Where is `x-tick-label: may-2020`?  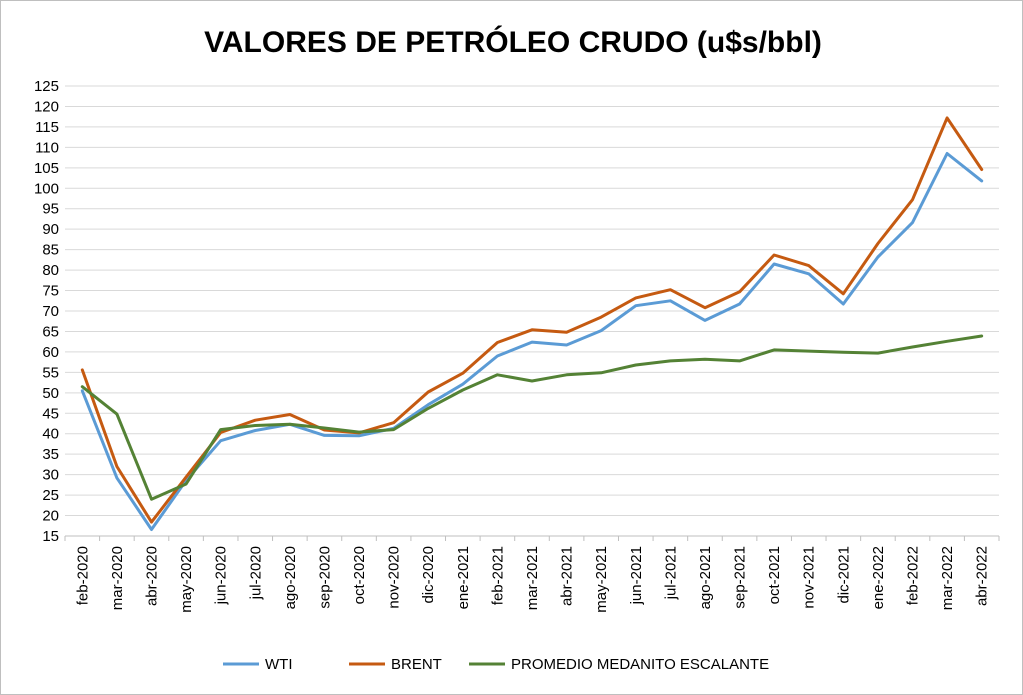 x-tick-label: may-2020 is located at coordinates (186, 579).